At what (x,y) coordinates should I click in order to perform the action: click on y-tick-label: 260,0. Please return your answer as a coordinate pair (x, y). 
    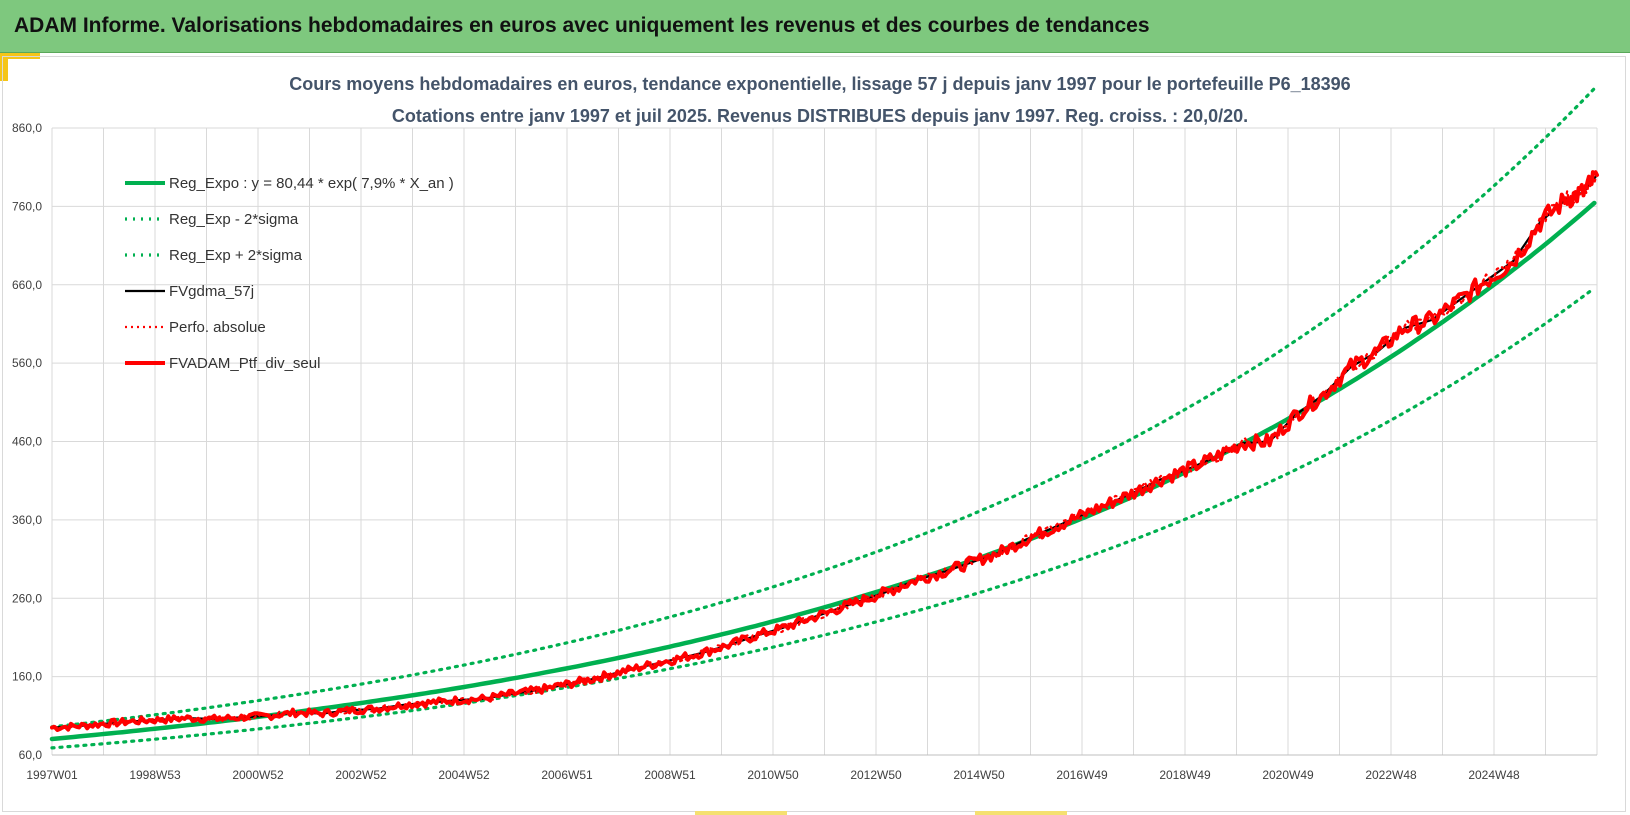
    Looking at the image, I should click on (27, 598).